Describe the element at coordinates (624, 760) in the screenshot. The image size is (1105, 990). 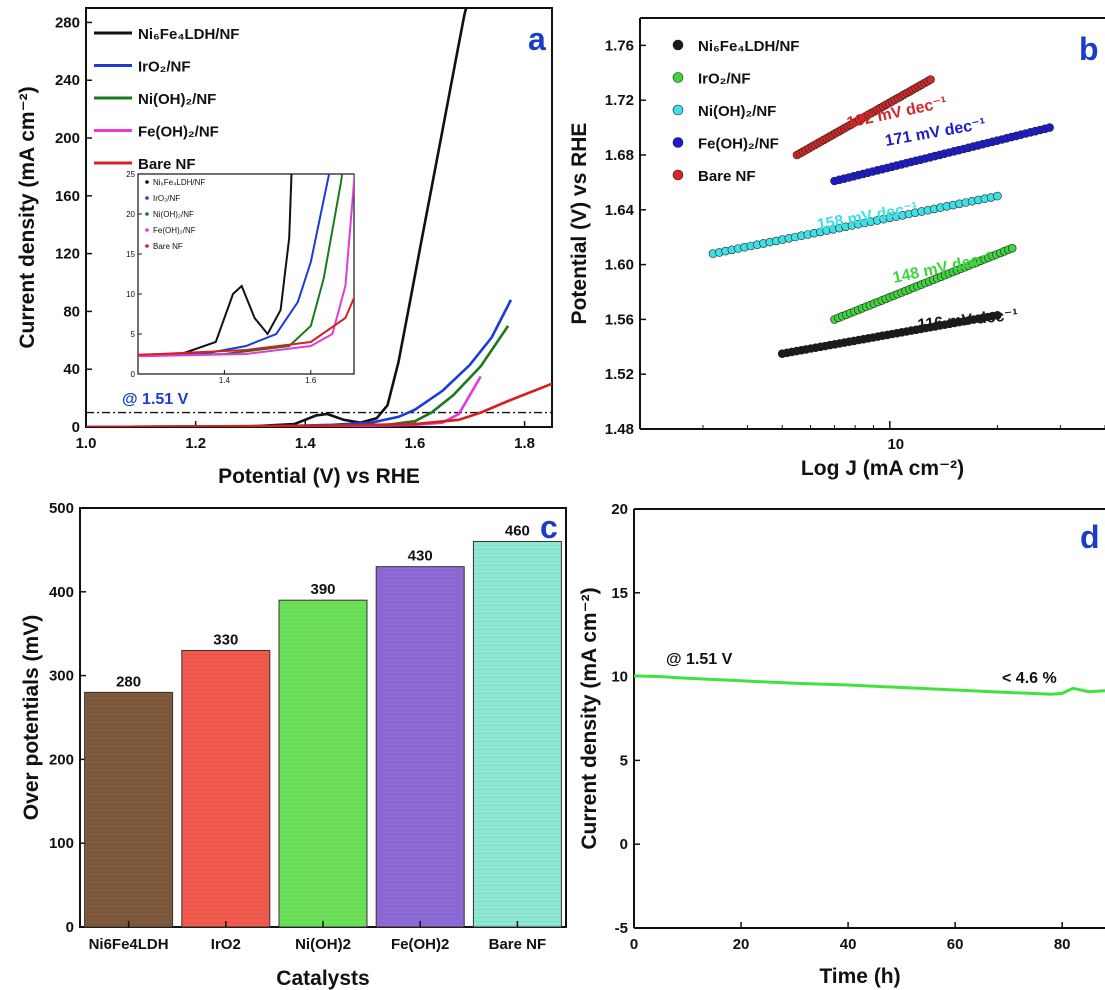
I see `d-ytick-label: 5` at that location.